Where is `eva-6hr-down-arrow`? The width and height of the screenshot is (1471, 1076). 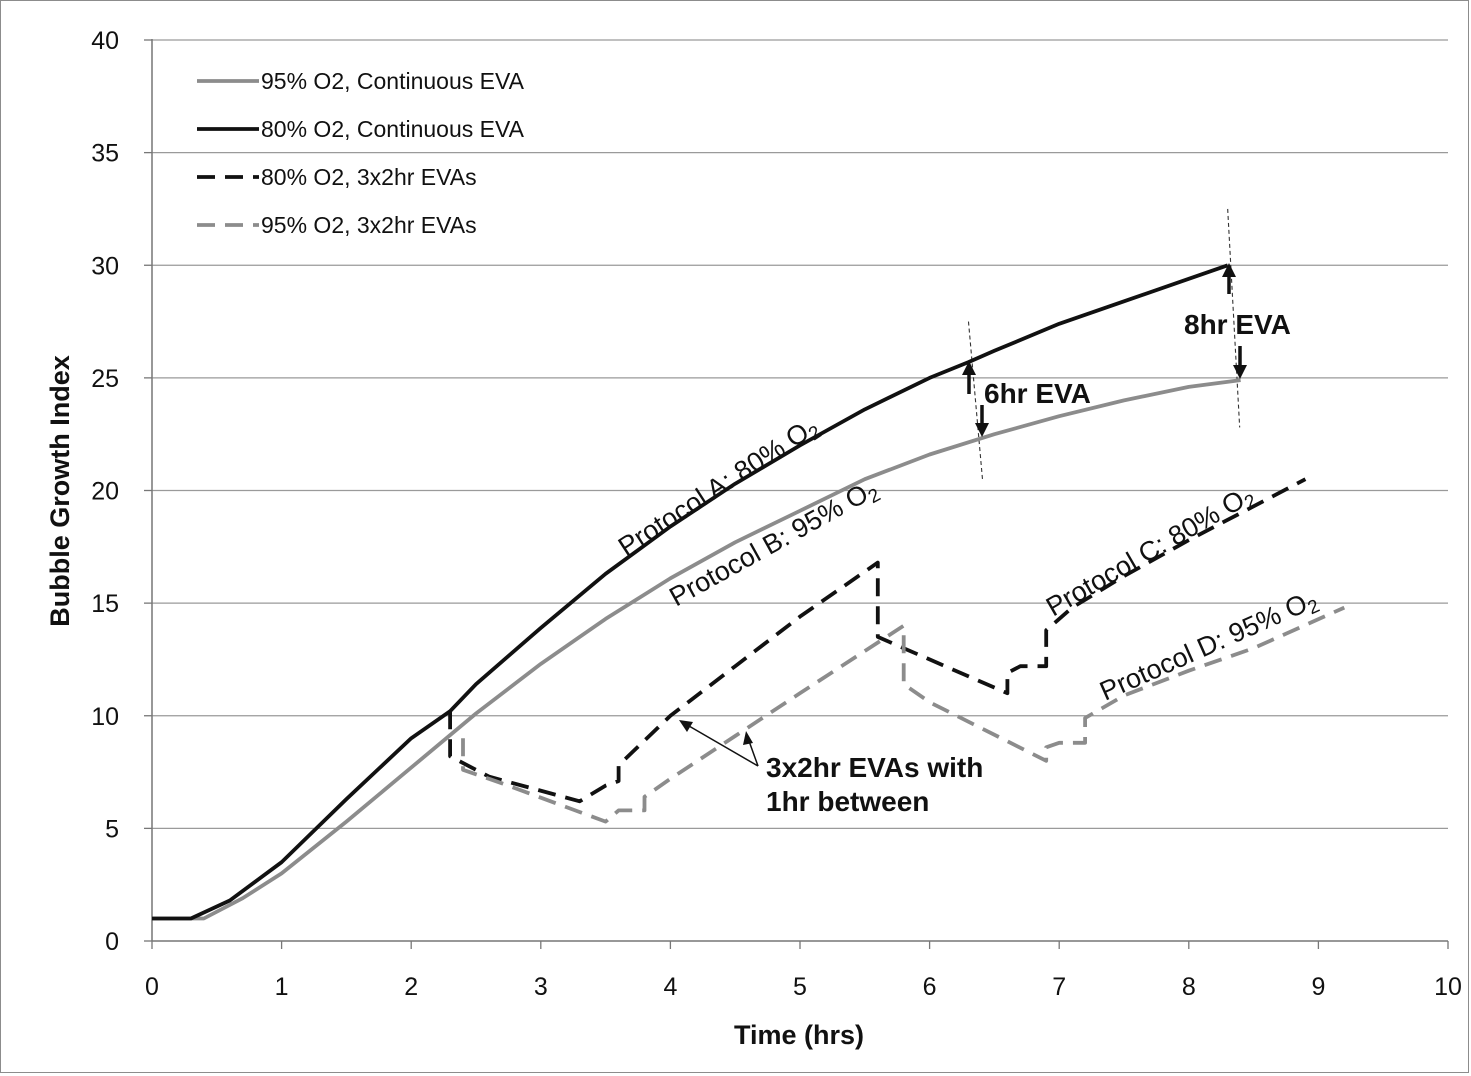 eva-6hr-down-arrow is located at coordinates (982, 421).